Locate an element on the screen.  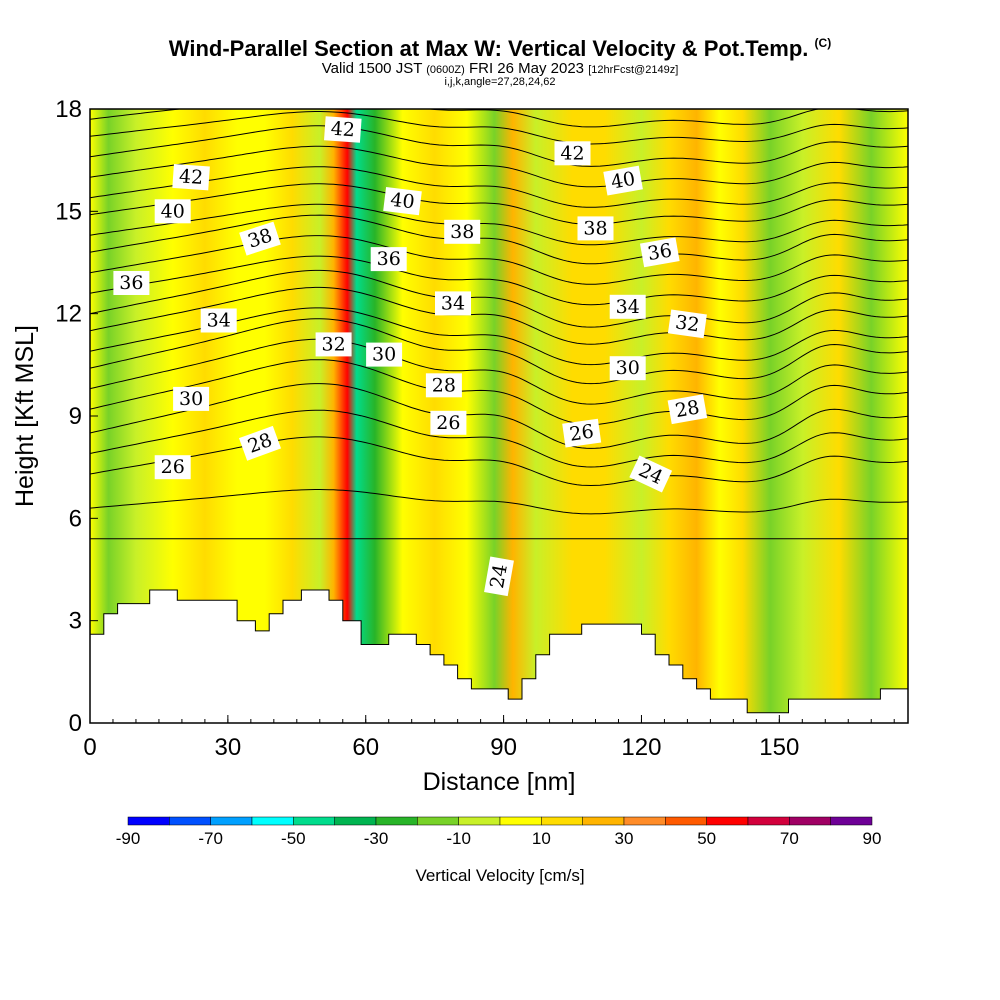
colorbar: -90 -70 -50 -30 -10 10 30 50 70 90 is located at coordinates (499, 832).